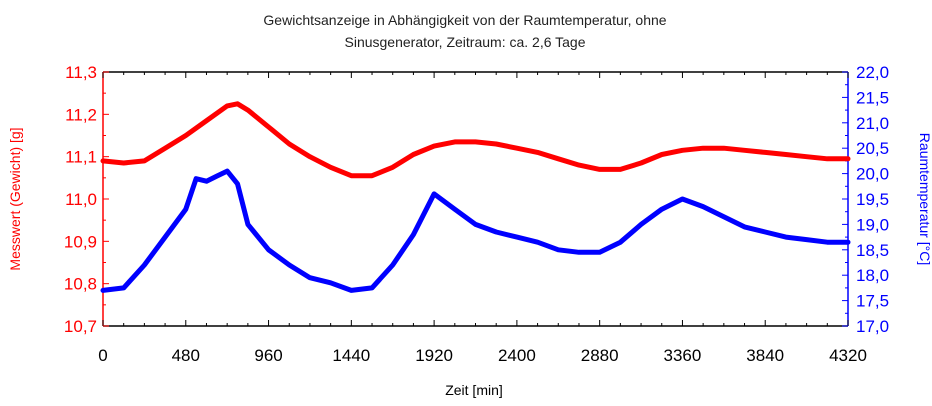  Describe the element at coordinates (872, 72) in the screenshot. I see `y-right-tick-label: 22,0` at that location.